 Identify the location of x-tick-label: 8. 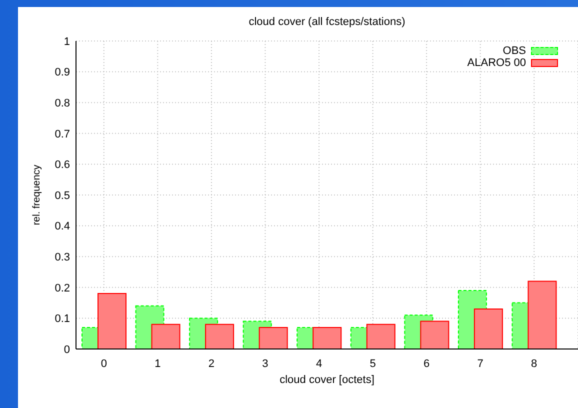
(534, 364).